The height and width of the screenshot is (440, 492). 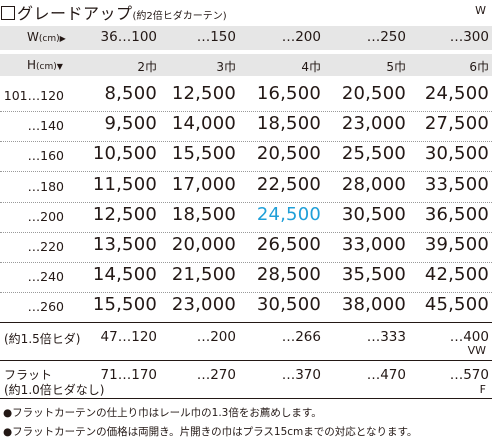 I want to click on product-code: W, so click(x=480, y=10).